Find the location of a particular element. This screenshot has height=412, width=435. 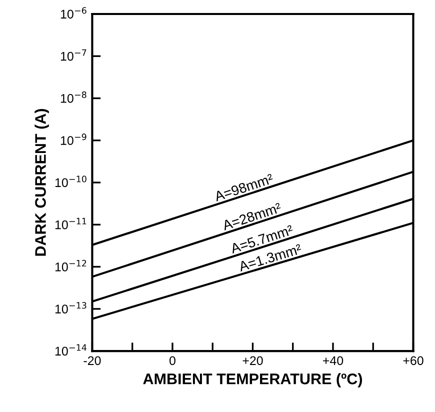

y-tick-label: 10$^{−14}$ is located at coordinates (70, 350).